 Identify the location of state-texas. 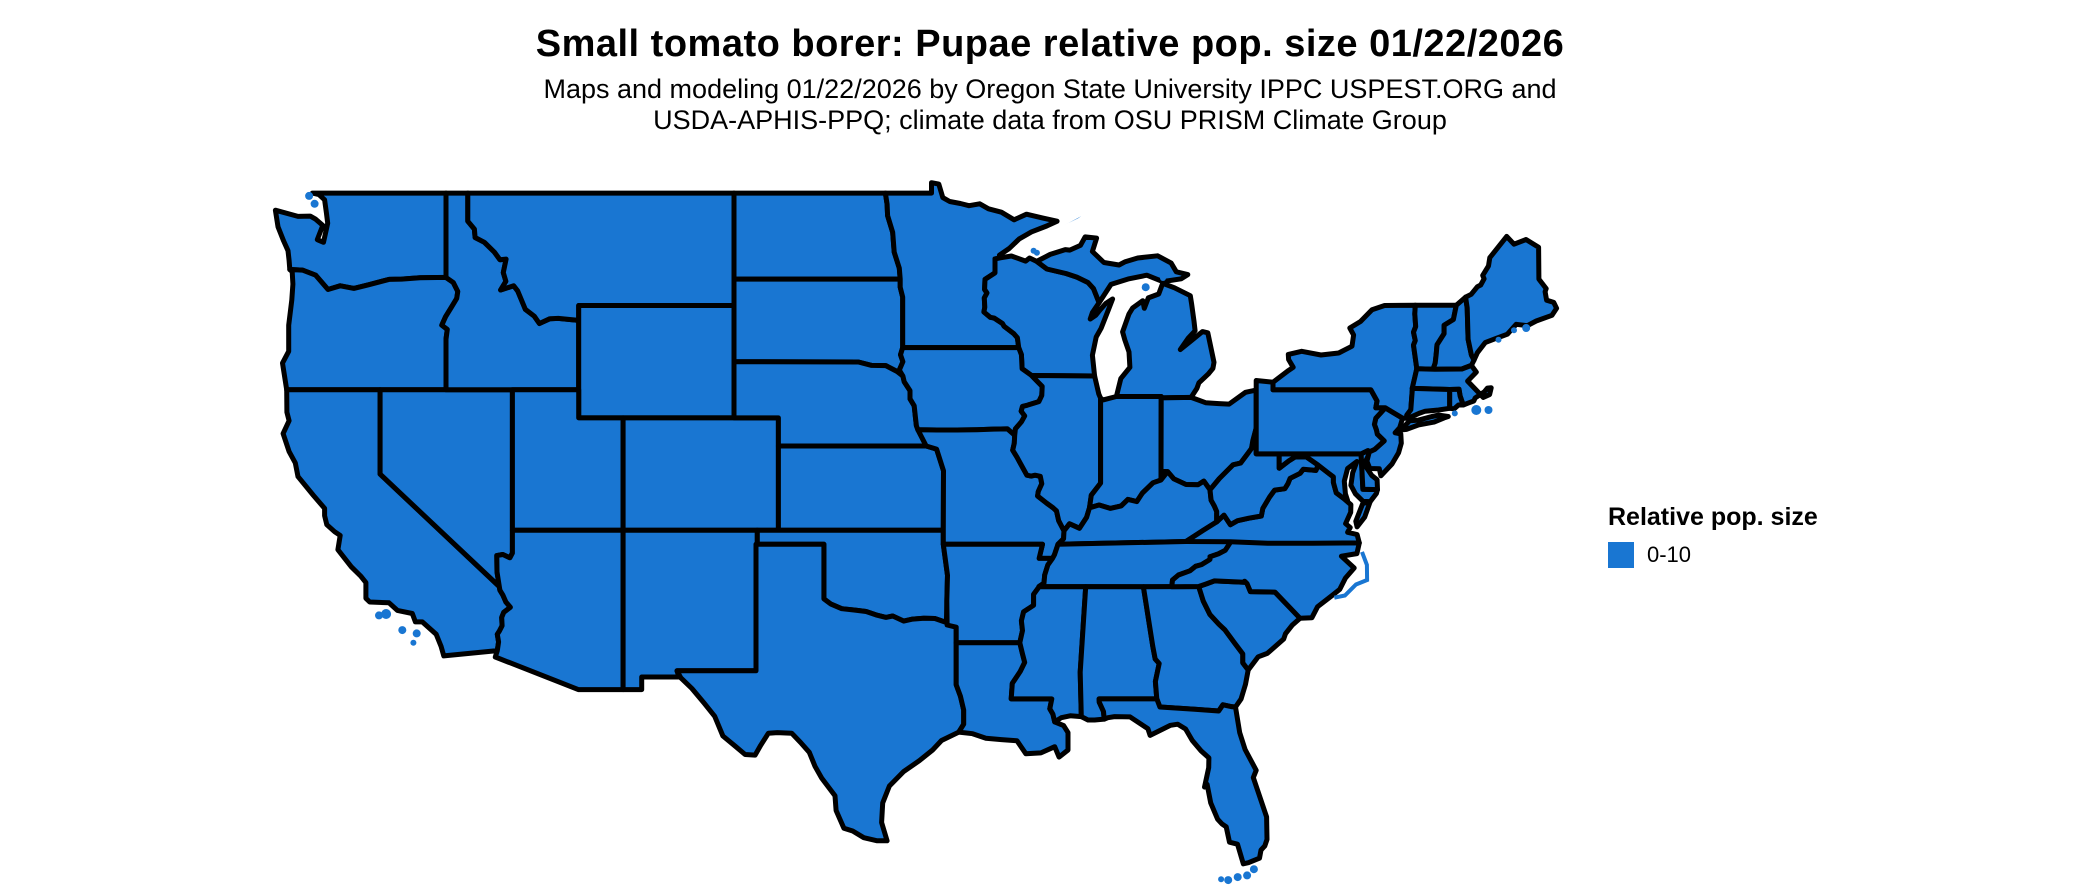
(820, 692).